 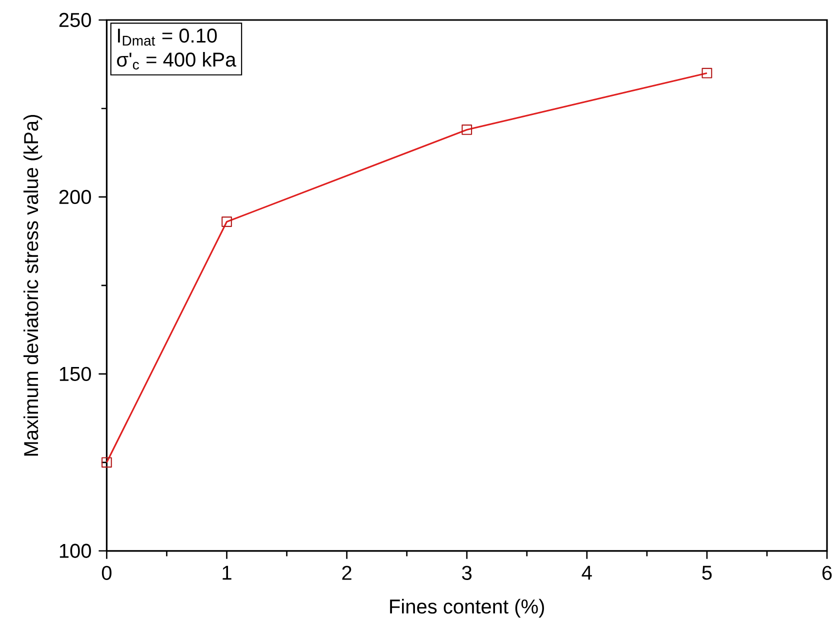 What do you see at coordinates (107, 573) in the screenshot?
I see `x-tick-label: 0` at bounding box center [107, 573].